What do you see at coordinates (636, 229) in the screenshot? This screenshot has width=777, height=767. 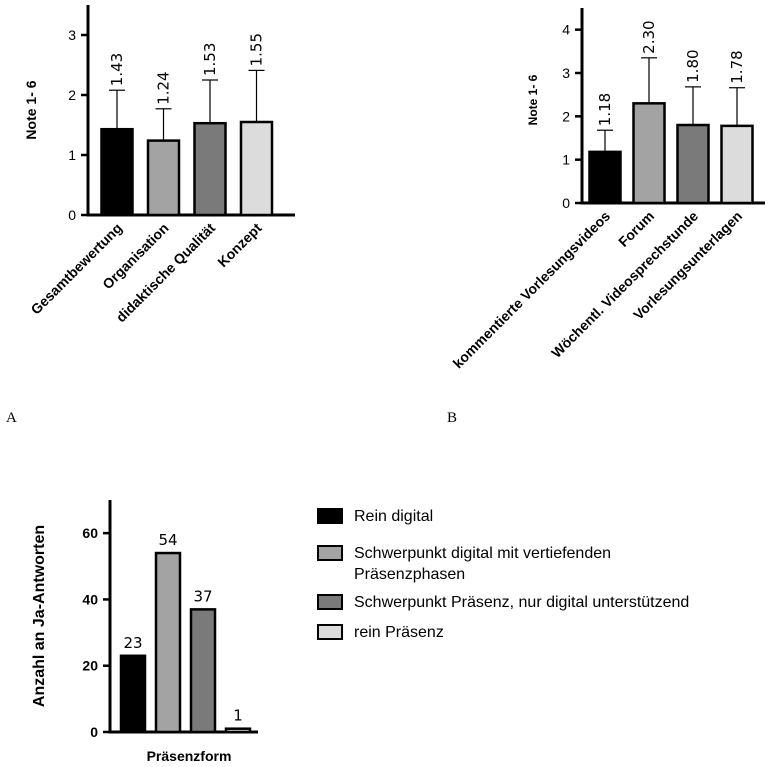 I see `b-category-label: Forum` at bounding box center [636, 229].